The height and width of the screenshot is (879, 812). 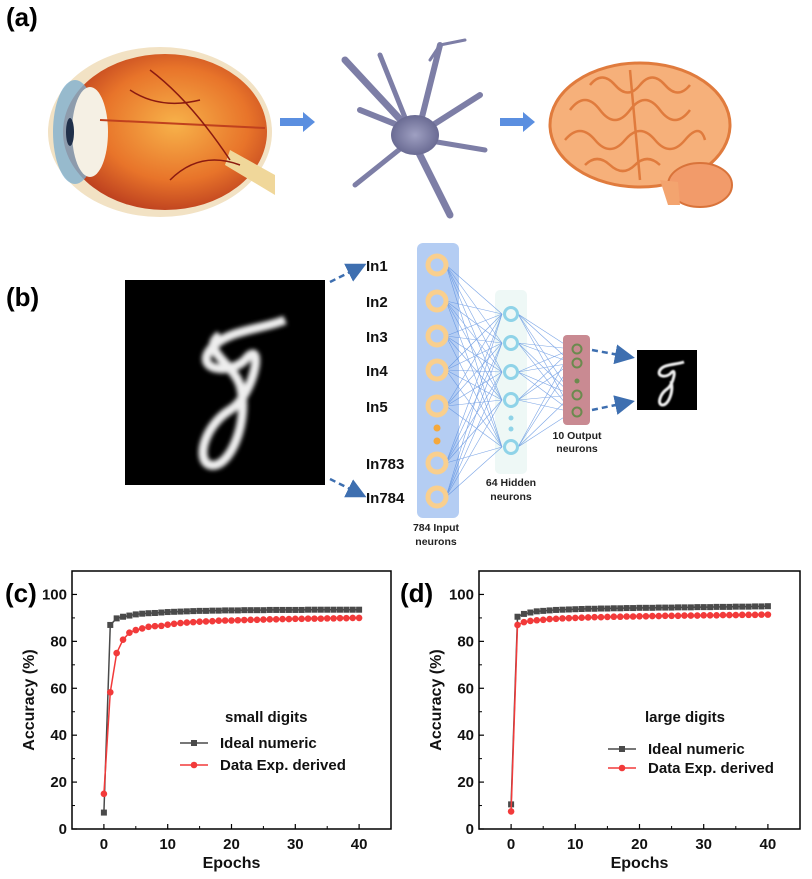 What do you see at coordinates (58, 782) in the screenshot?
I see `y-tick-label: 20` at bounding box center [58, 782].